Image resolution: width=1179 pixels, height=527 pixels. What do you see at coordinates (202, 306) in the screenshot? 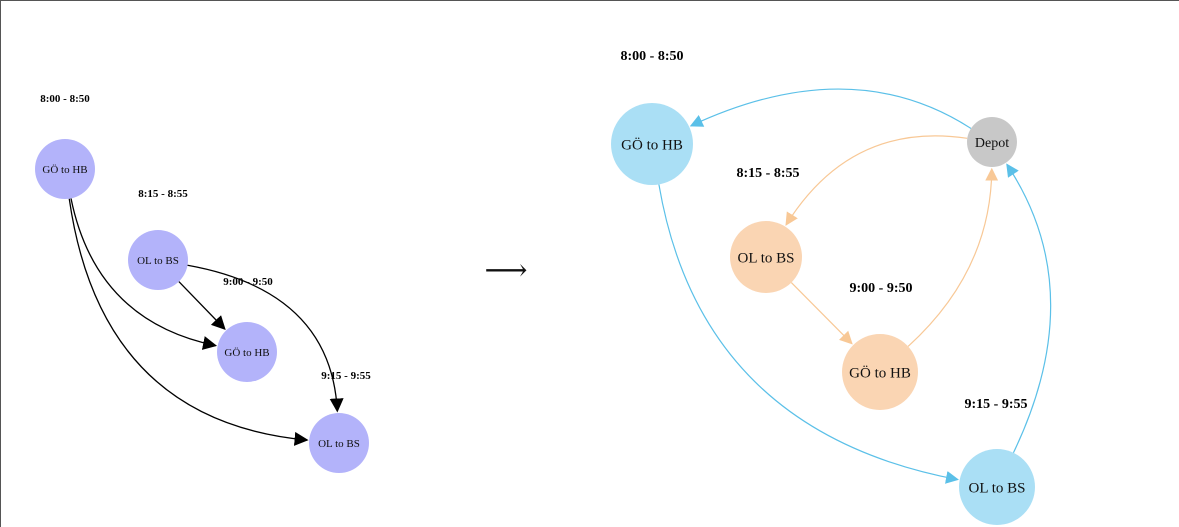
I see `edge-l2-l3` at bounding box center [202, 306].